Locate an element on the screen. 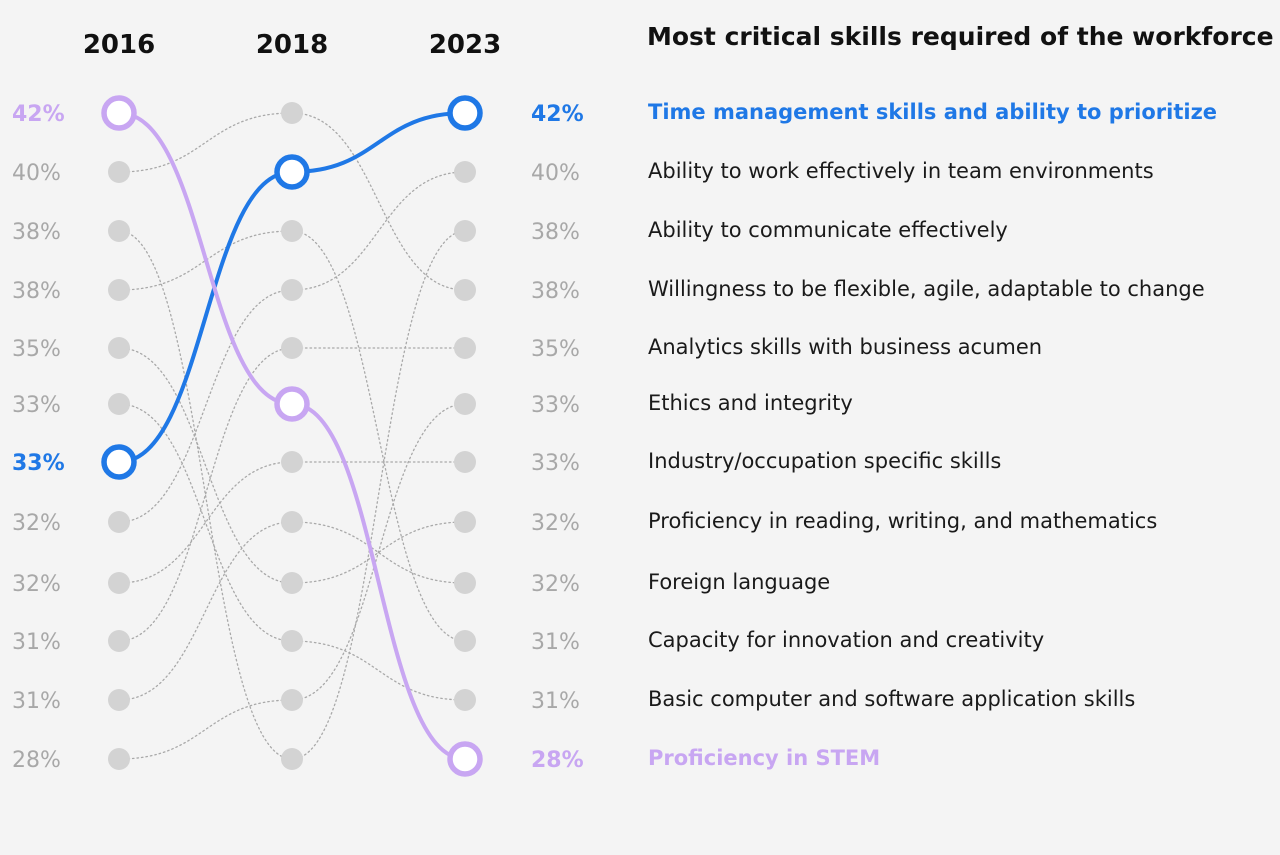  pct-label-2023-rank-3: 38% is located at coordinates (555, 232).